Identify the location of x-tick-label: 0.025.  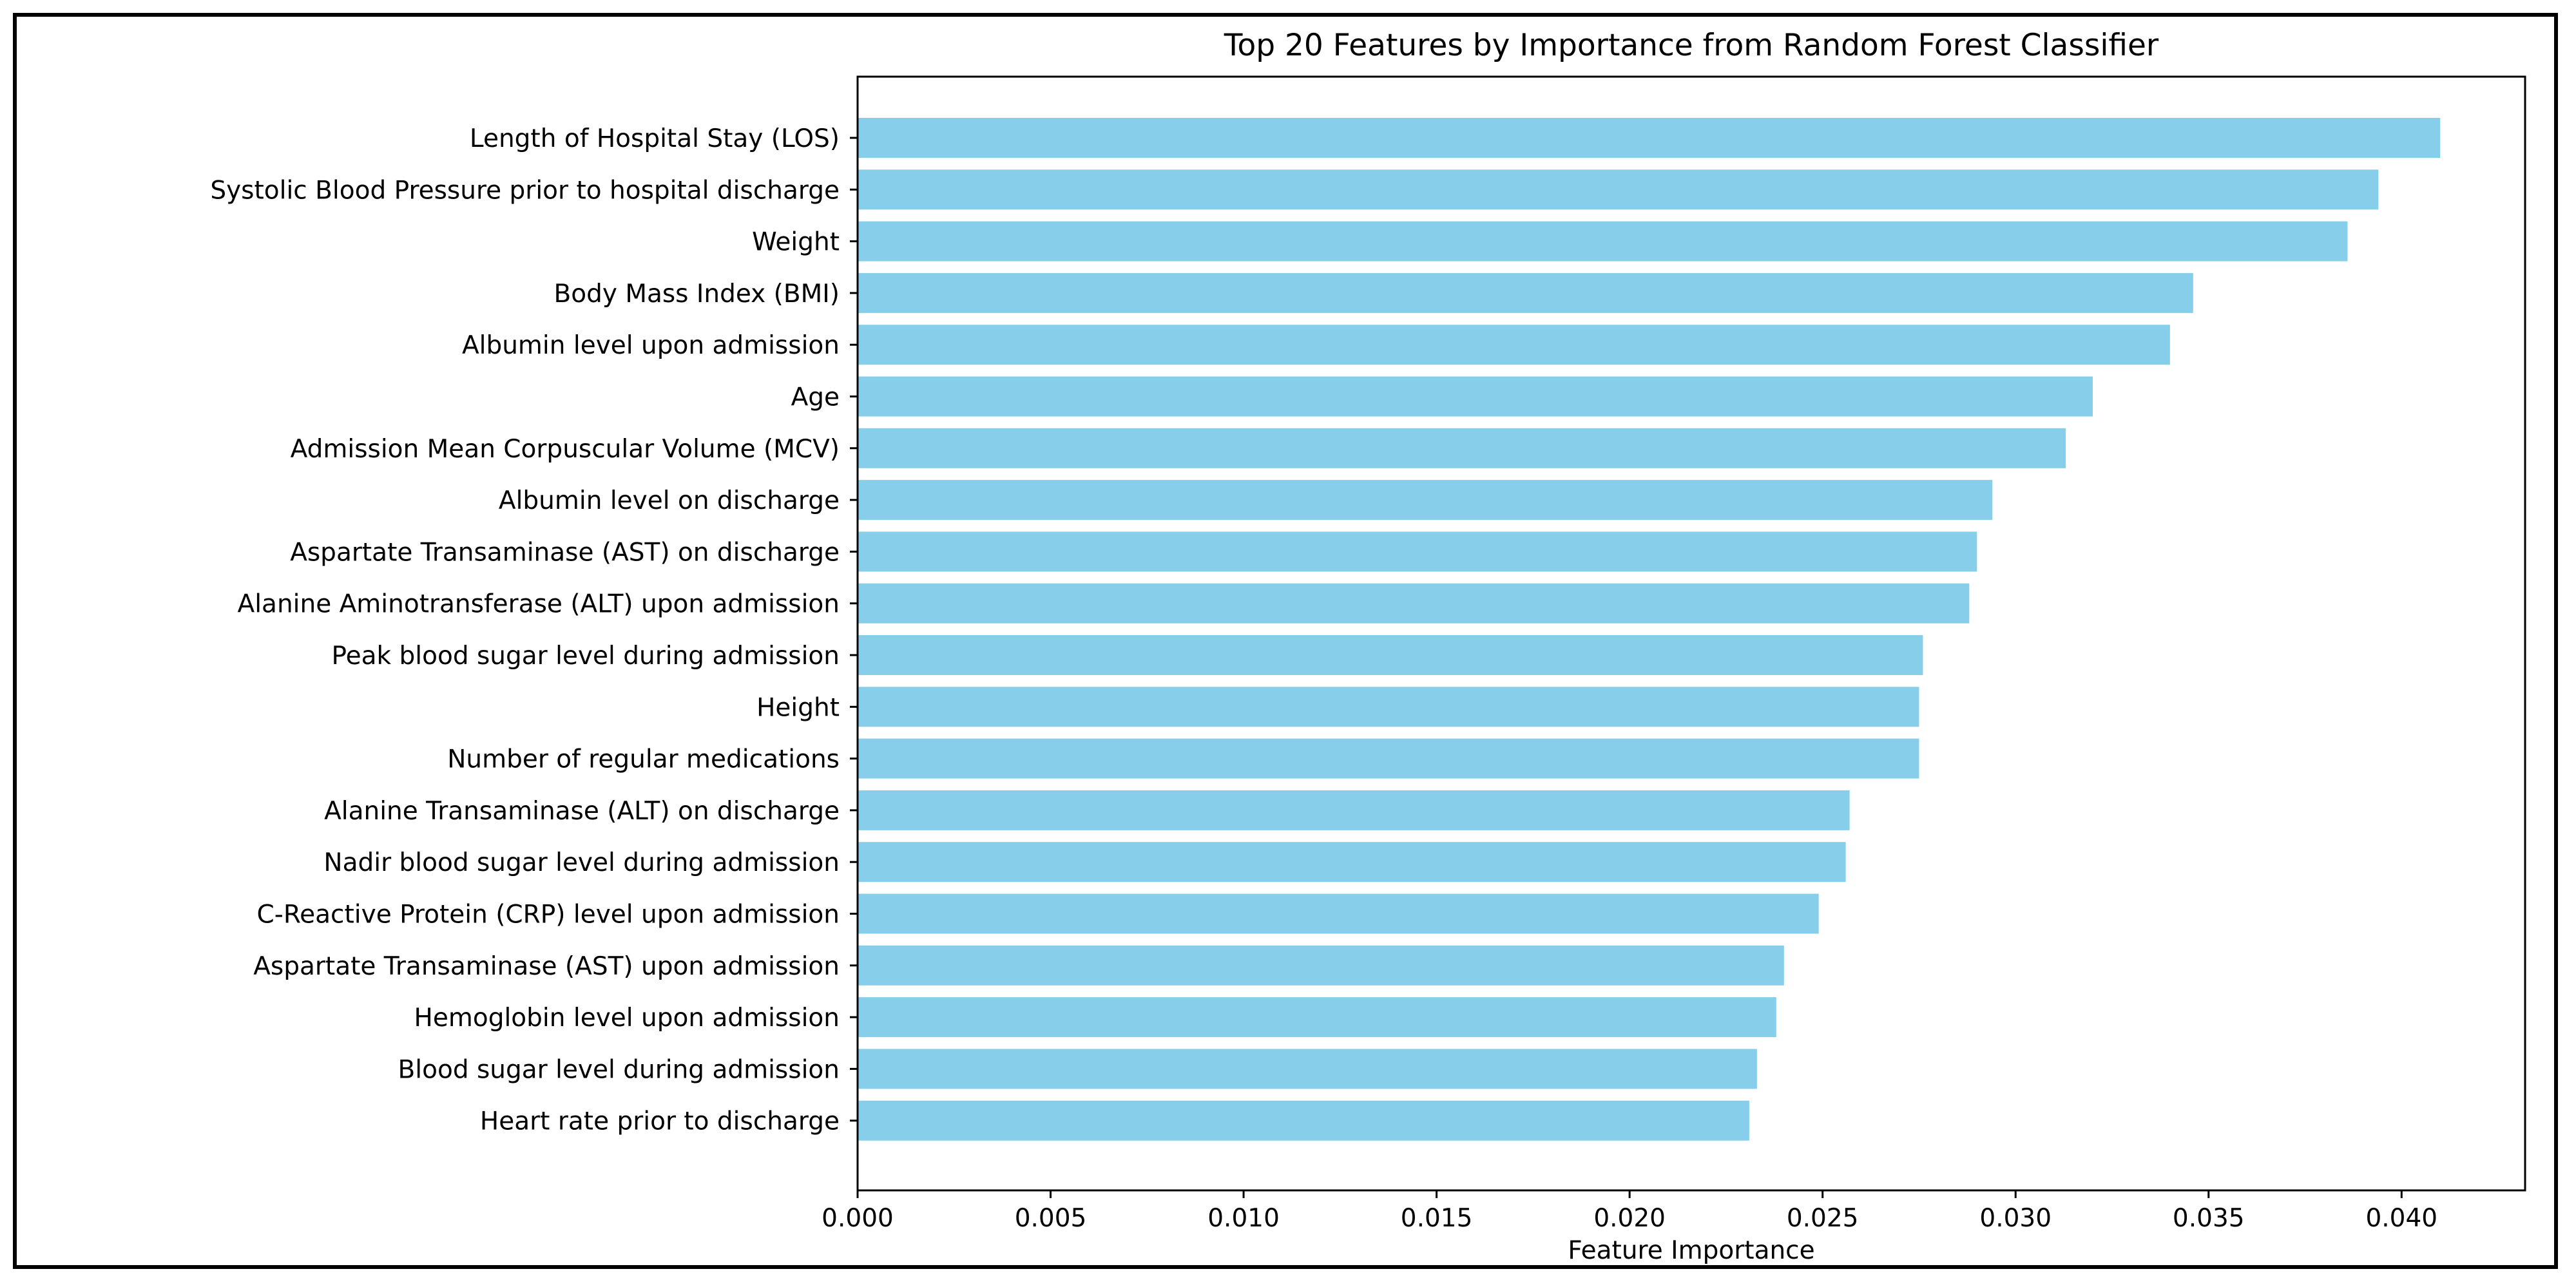
(1823, 1218).